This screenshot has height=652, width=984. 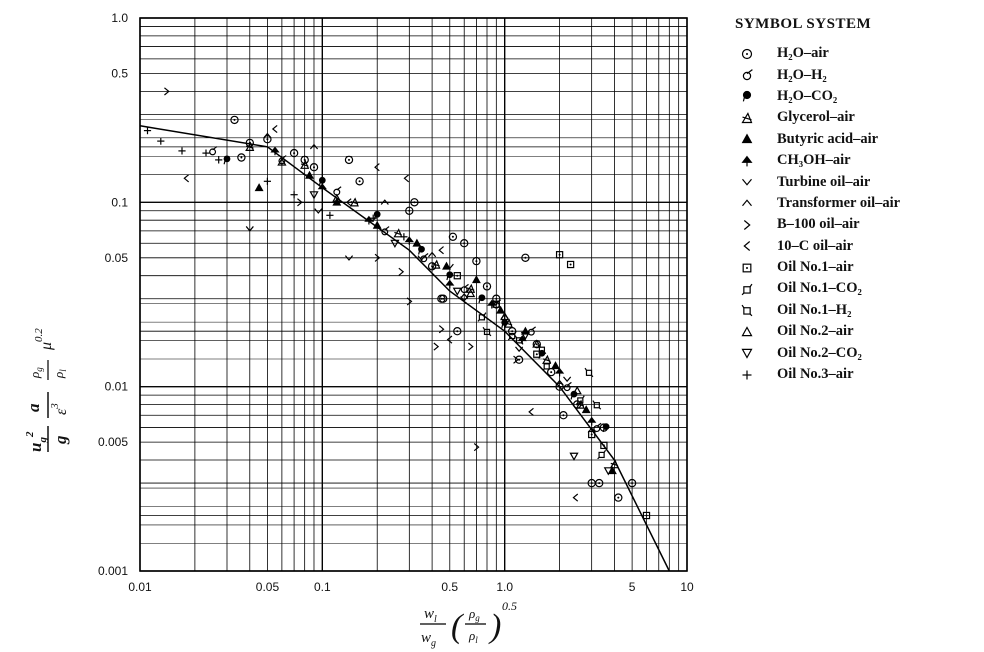 I want to click on x-tick-label: 5, so click(x=632, y=587).